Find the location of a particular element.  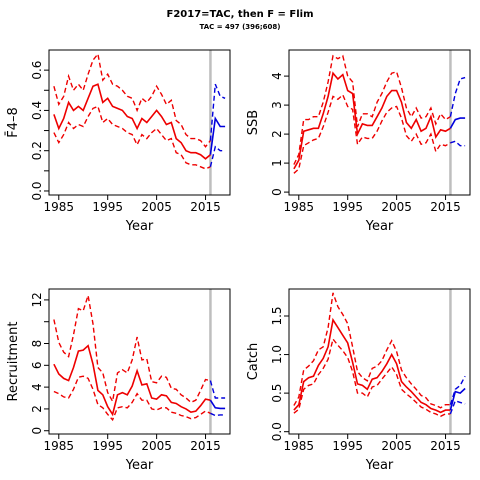

figure-subtitle: TAC = 497 (396;608) is located at coordinates (240, 27).